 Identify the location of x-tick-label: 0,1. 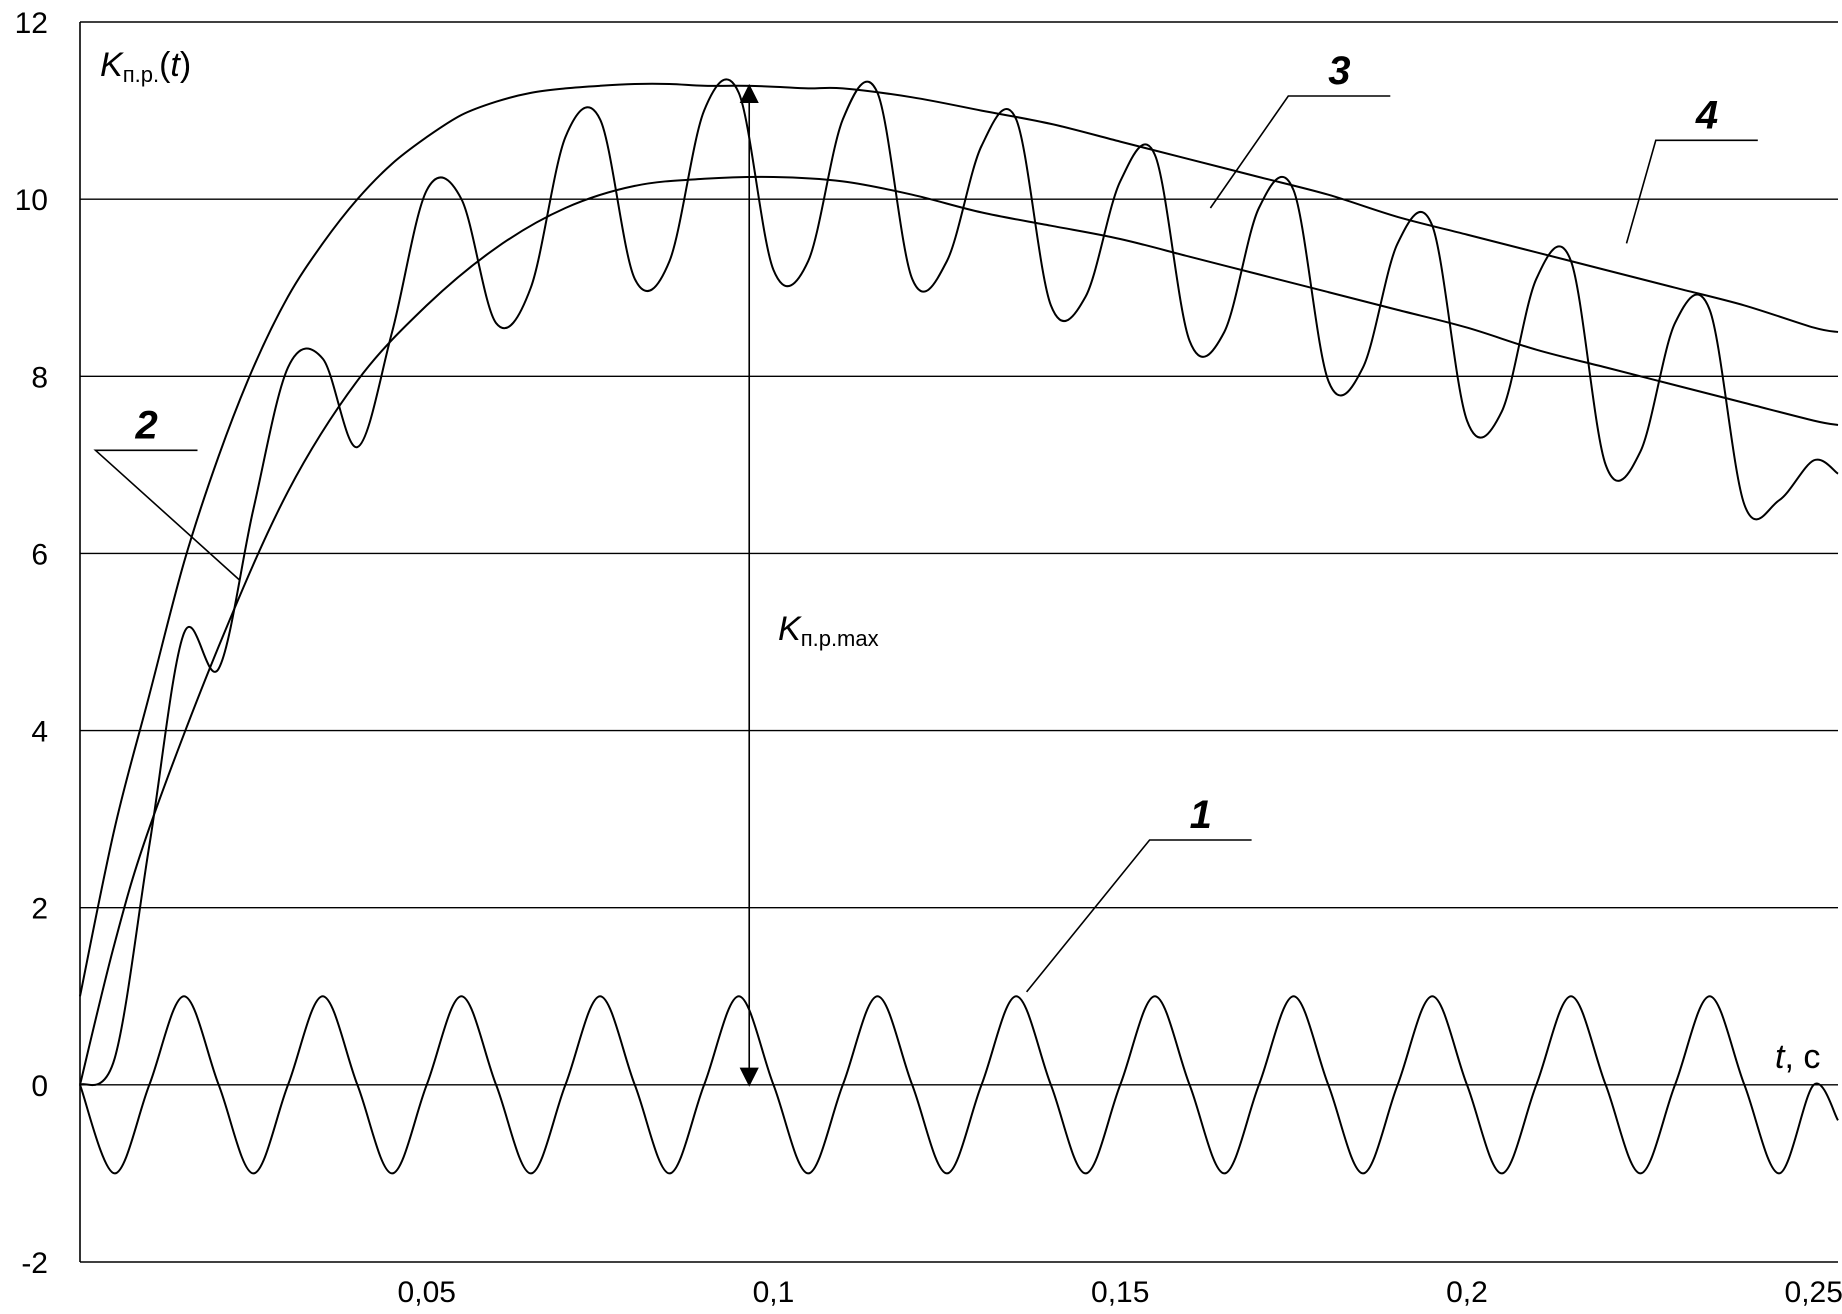
(774, 1292).